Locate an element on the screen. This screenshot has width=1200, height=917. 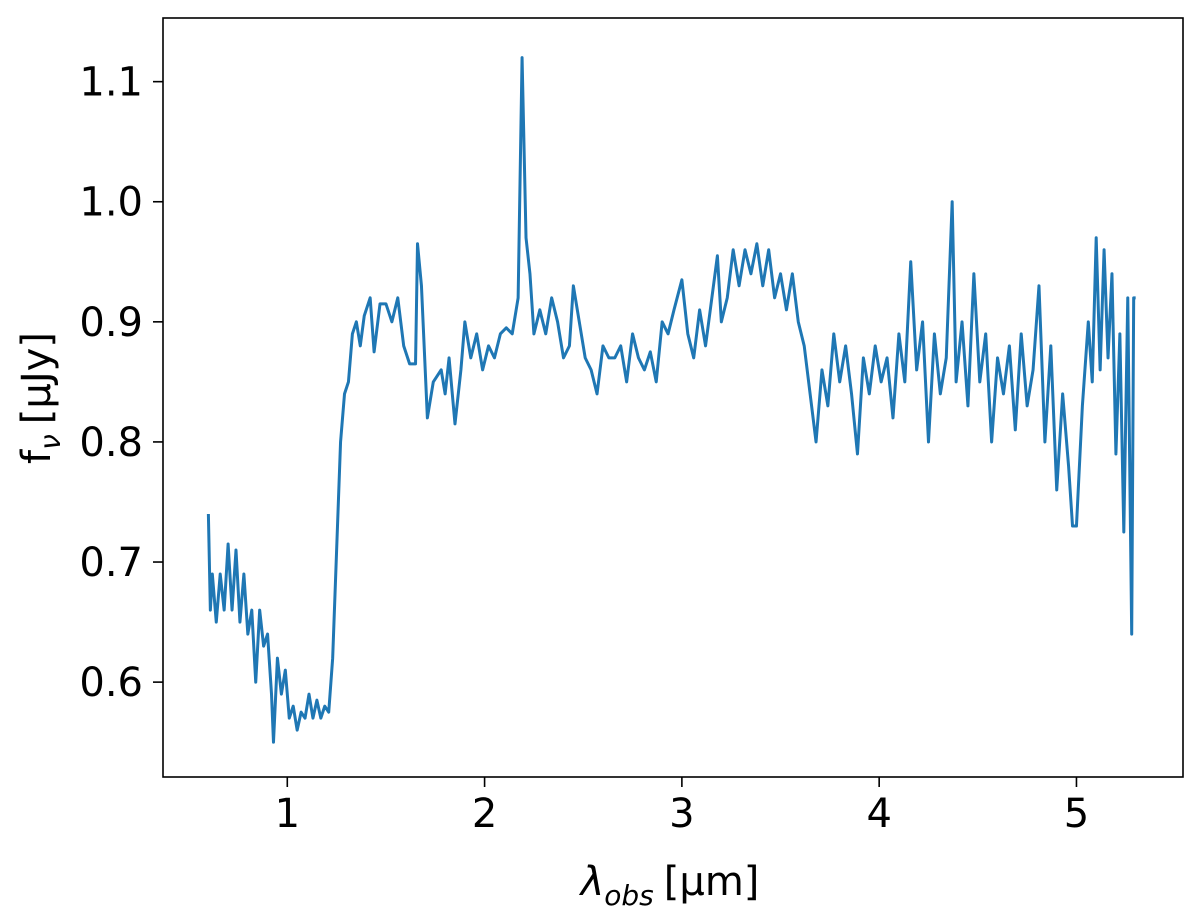
y-tick-label: 0.7 is located at coordinates (111, 563).